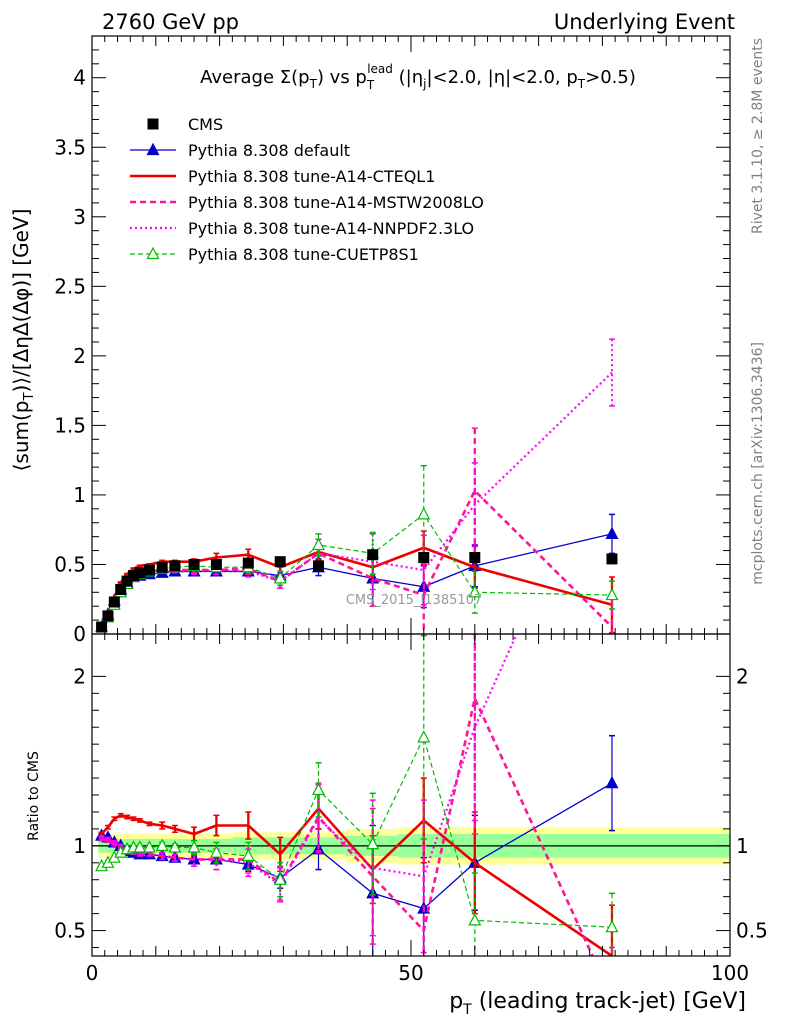  I want to click on mcplots-label: mcplots.cern.ch [arXiv:1306.3436], so click(758, 463).